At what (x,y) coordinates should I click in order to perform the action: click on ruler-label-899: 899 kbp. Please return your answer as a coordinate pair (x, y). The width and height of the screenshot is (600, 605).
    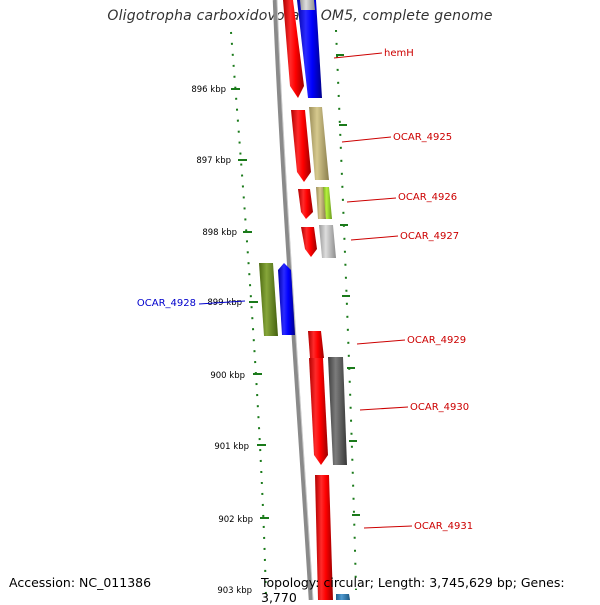
    Looking at the image, I should click on (224, 303).